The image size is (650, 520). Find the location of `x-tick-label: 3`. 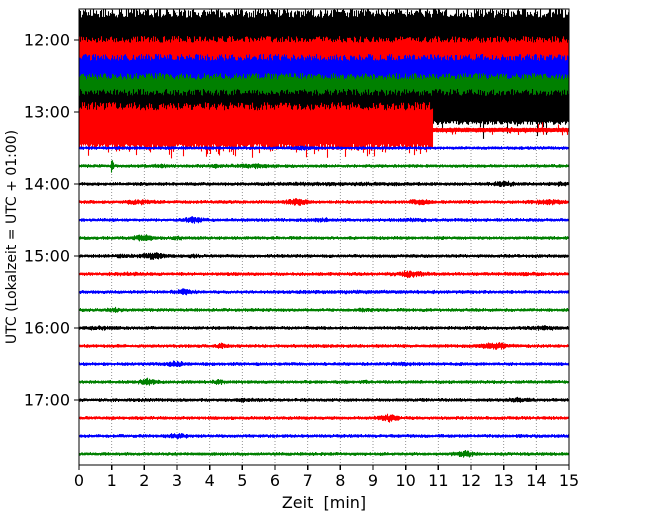

x-tick-label: 3 is located at coordinates (177, 480).